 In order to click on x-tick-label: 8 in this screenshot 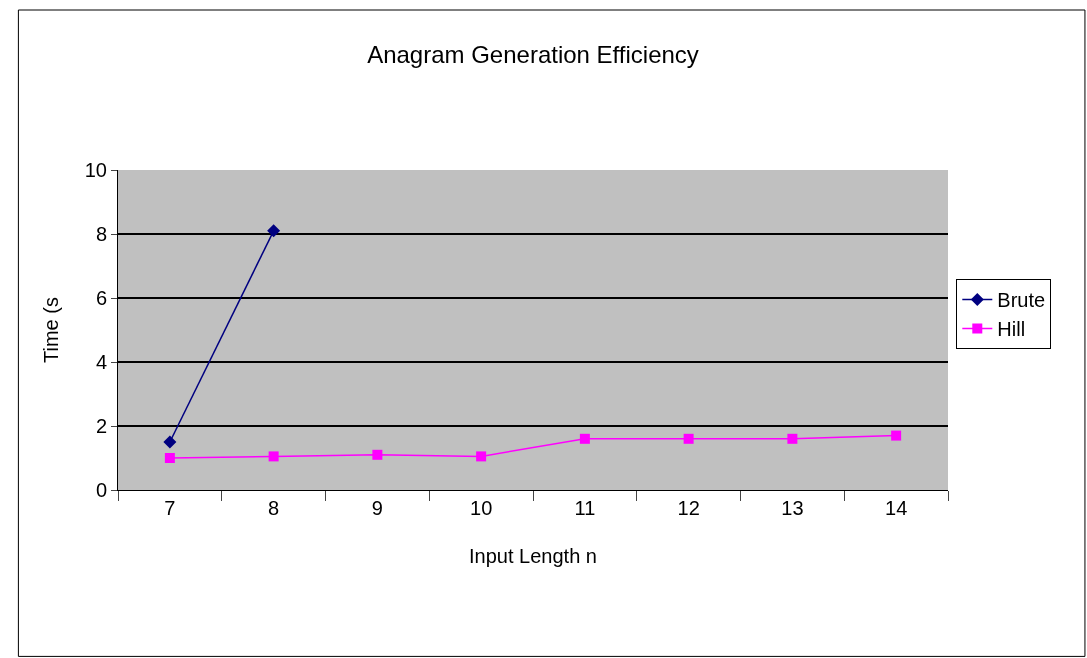, I will do `click(274, 508)`.